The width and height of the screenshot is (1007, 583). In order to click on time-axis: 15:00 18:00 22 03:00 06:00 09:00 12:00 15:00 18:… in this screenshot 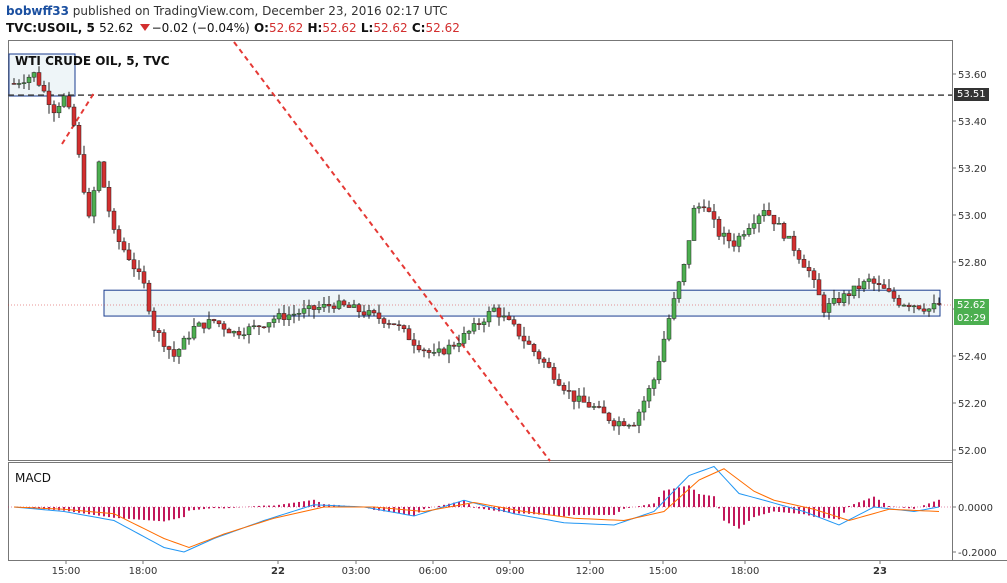, I will do `click(469, 568)`.